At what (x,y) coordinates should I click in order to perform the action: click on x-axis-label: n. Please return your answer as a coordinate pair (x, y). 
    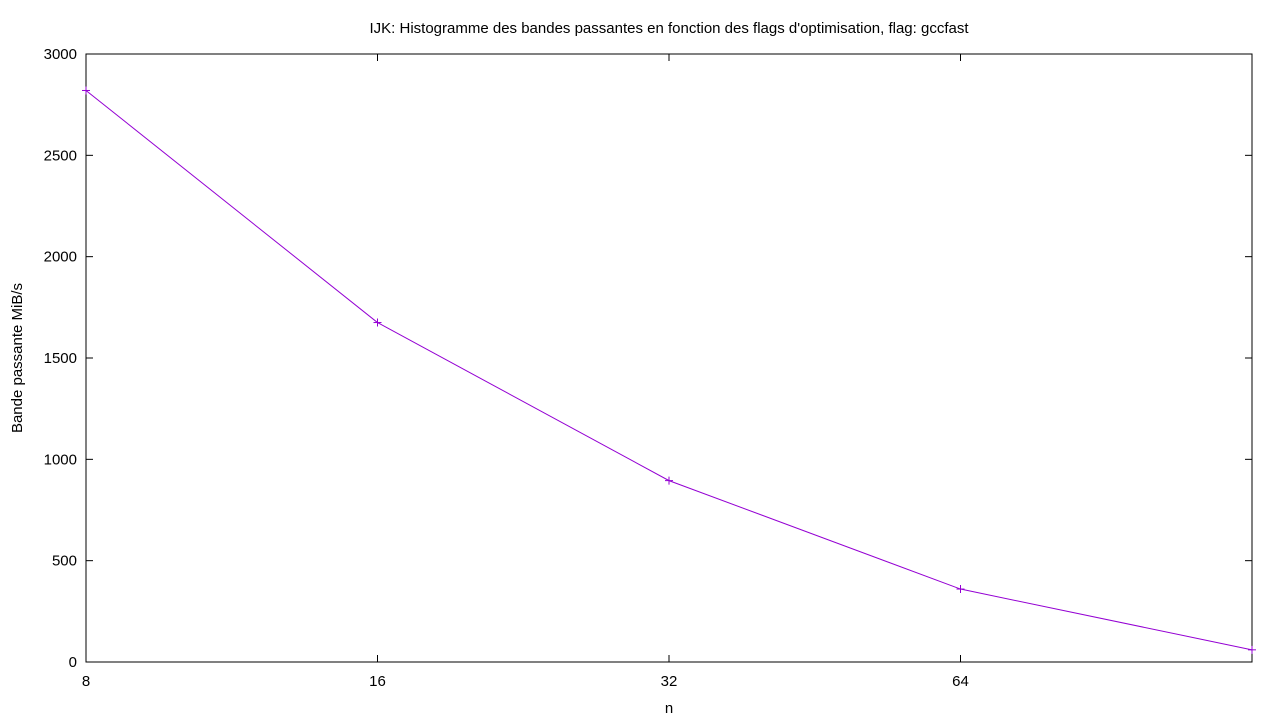
    Looking at the image, I should click on (669, 708).